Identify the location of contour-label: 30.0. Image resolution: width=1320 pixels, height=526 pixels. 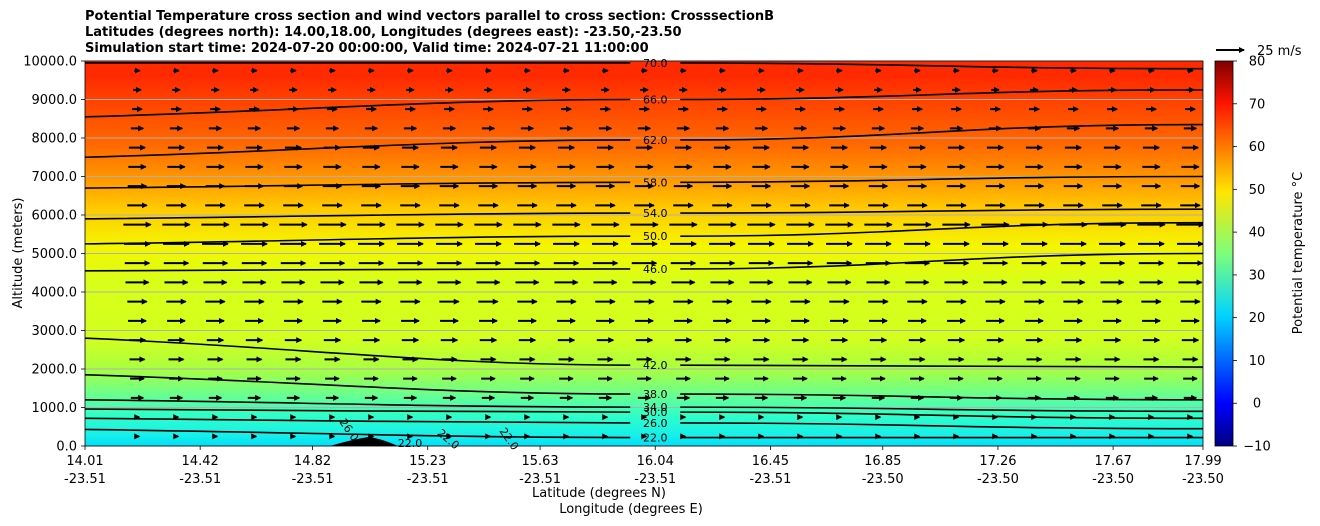
(655, 412).